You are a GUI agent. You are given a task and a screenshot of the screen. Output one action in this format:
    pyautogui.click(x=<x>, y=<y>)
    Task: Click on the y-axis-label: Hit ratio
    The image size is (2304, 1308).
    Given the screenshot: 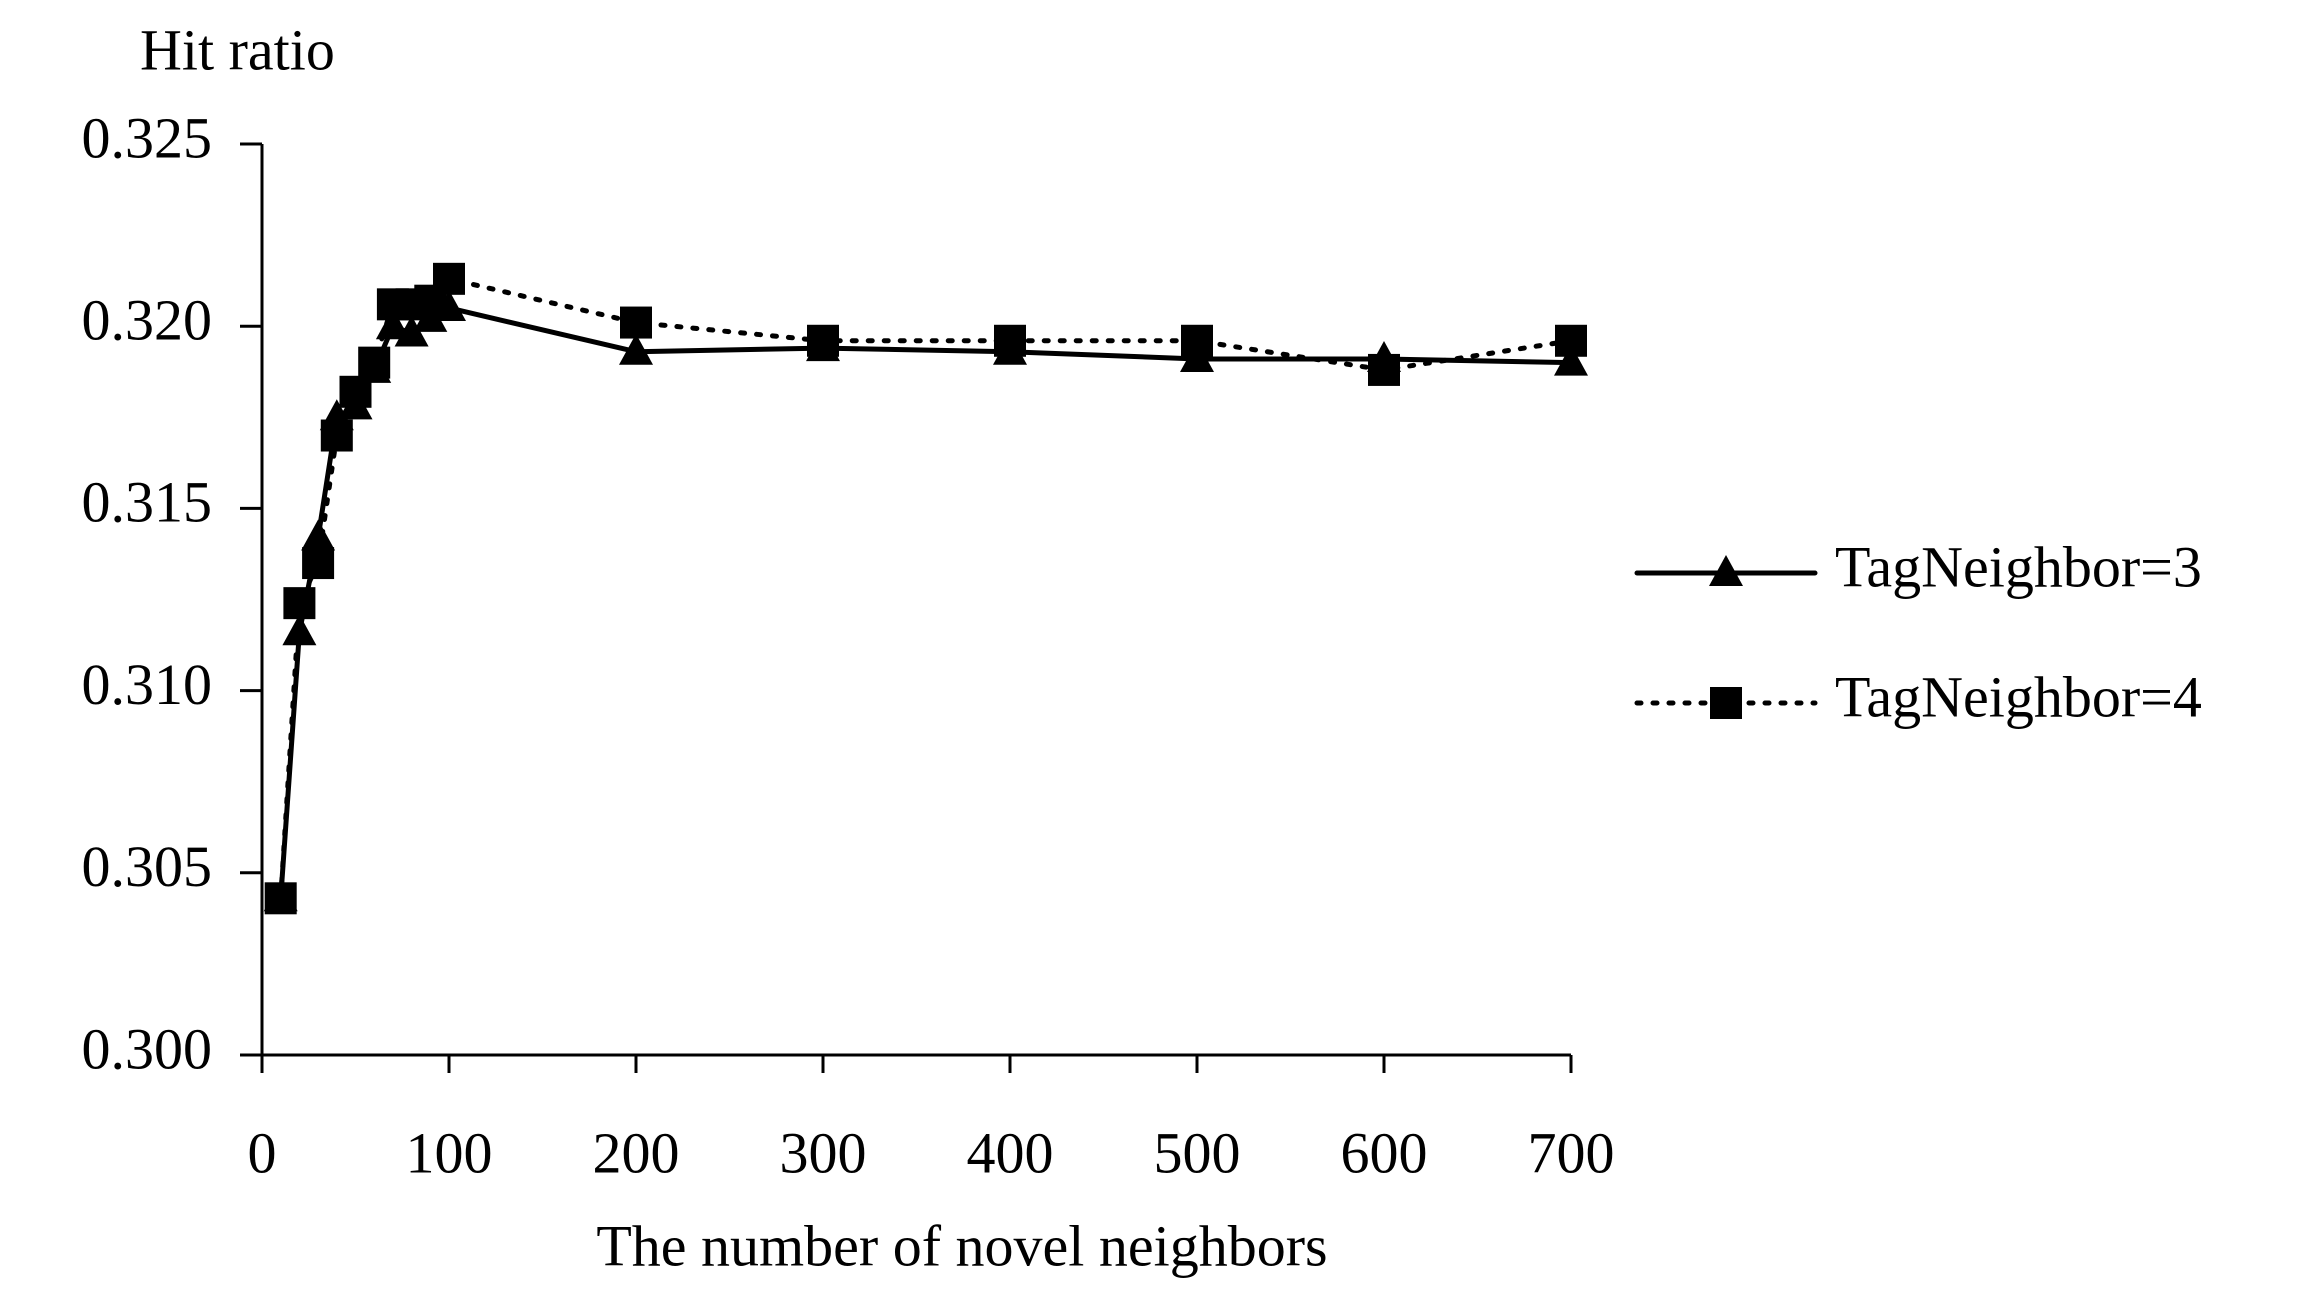 What is the action you would take?
    pyautogui.click(x=237, y=49)
    